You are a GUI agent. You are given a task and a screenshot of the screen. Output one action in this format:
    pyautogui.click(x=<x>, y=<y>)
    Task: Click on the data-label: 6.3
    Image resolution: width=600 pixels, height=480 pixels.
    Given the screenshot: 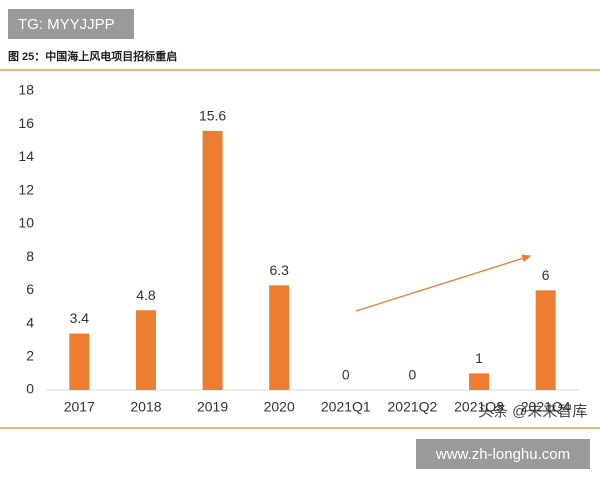 What is the action you would take?
    pyautogui.click(x=279, y=270)
    